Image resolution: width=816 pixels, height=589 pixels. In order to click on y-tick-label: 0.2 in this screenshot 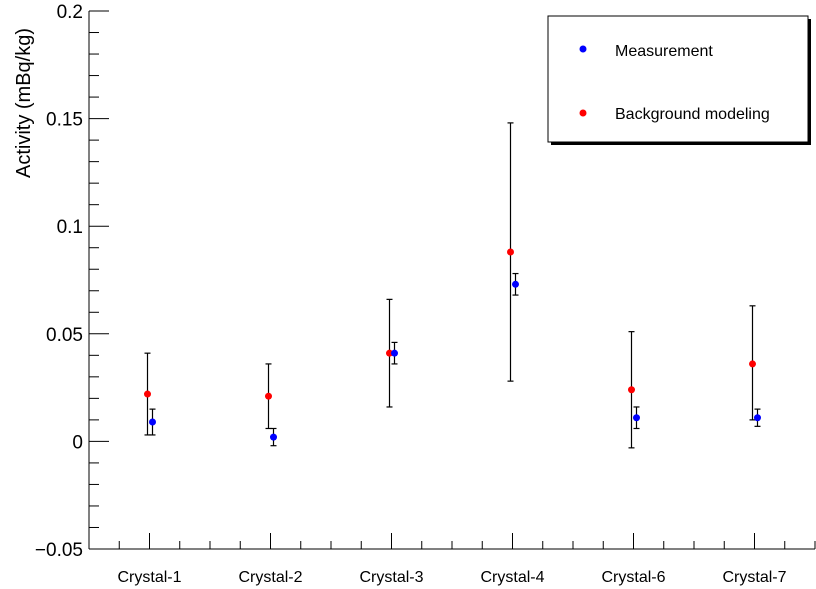, I will do `click(70, 12)`.